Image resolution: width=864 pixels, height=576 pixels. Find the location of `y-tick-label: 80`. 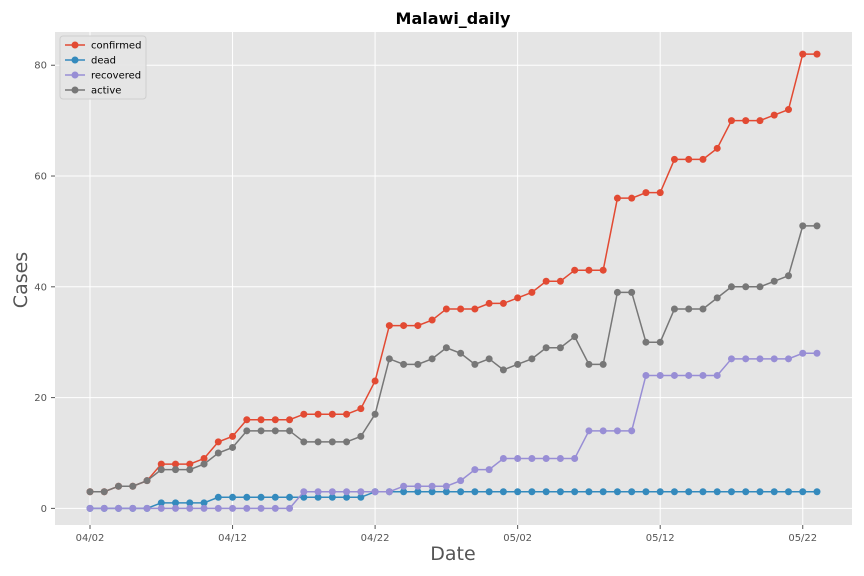

y-tick-label: 80 is located at coordinates (40, 66).